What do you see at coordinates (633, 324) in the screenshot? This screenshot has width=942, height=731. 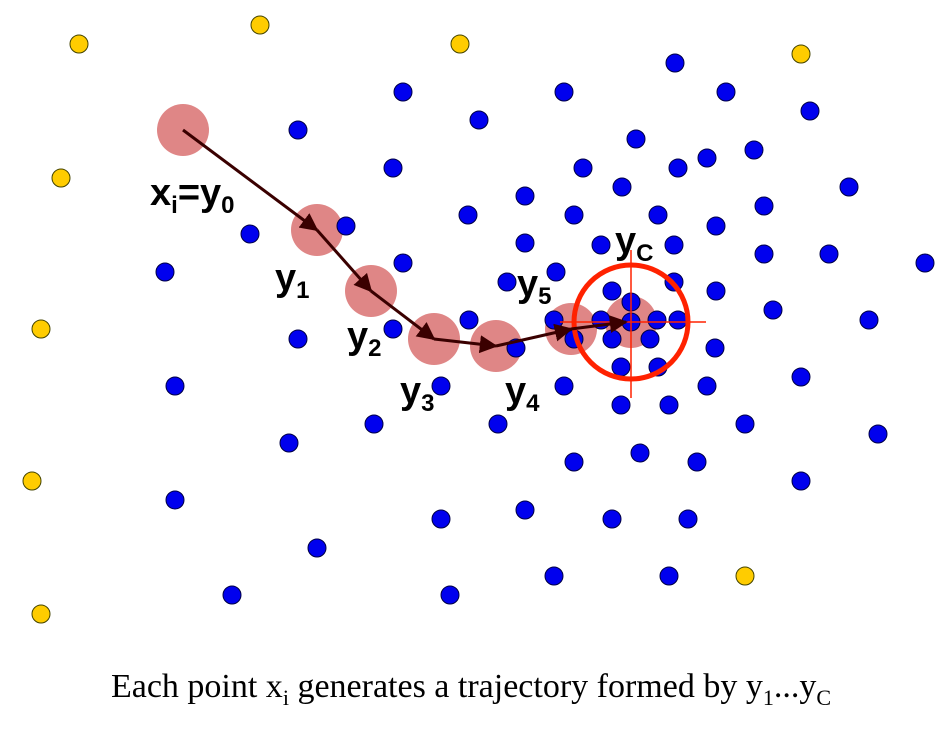 I see `mode-marker` at bounding box center [633, 324].